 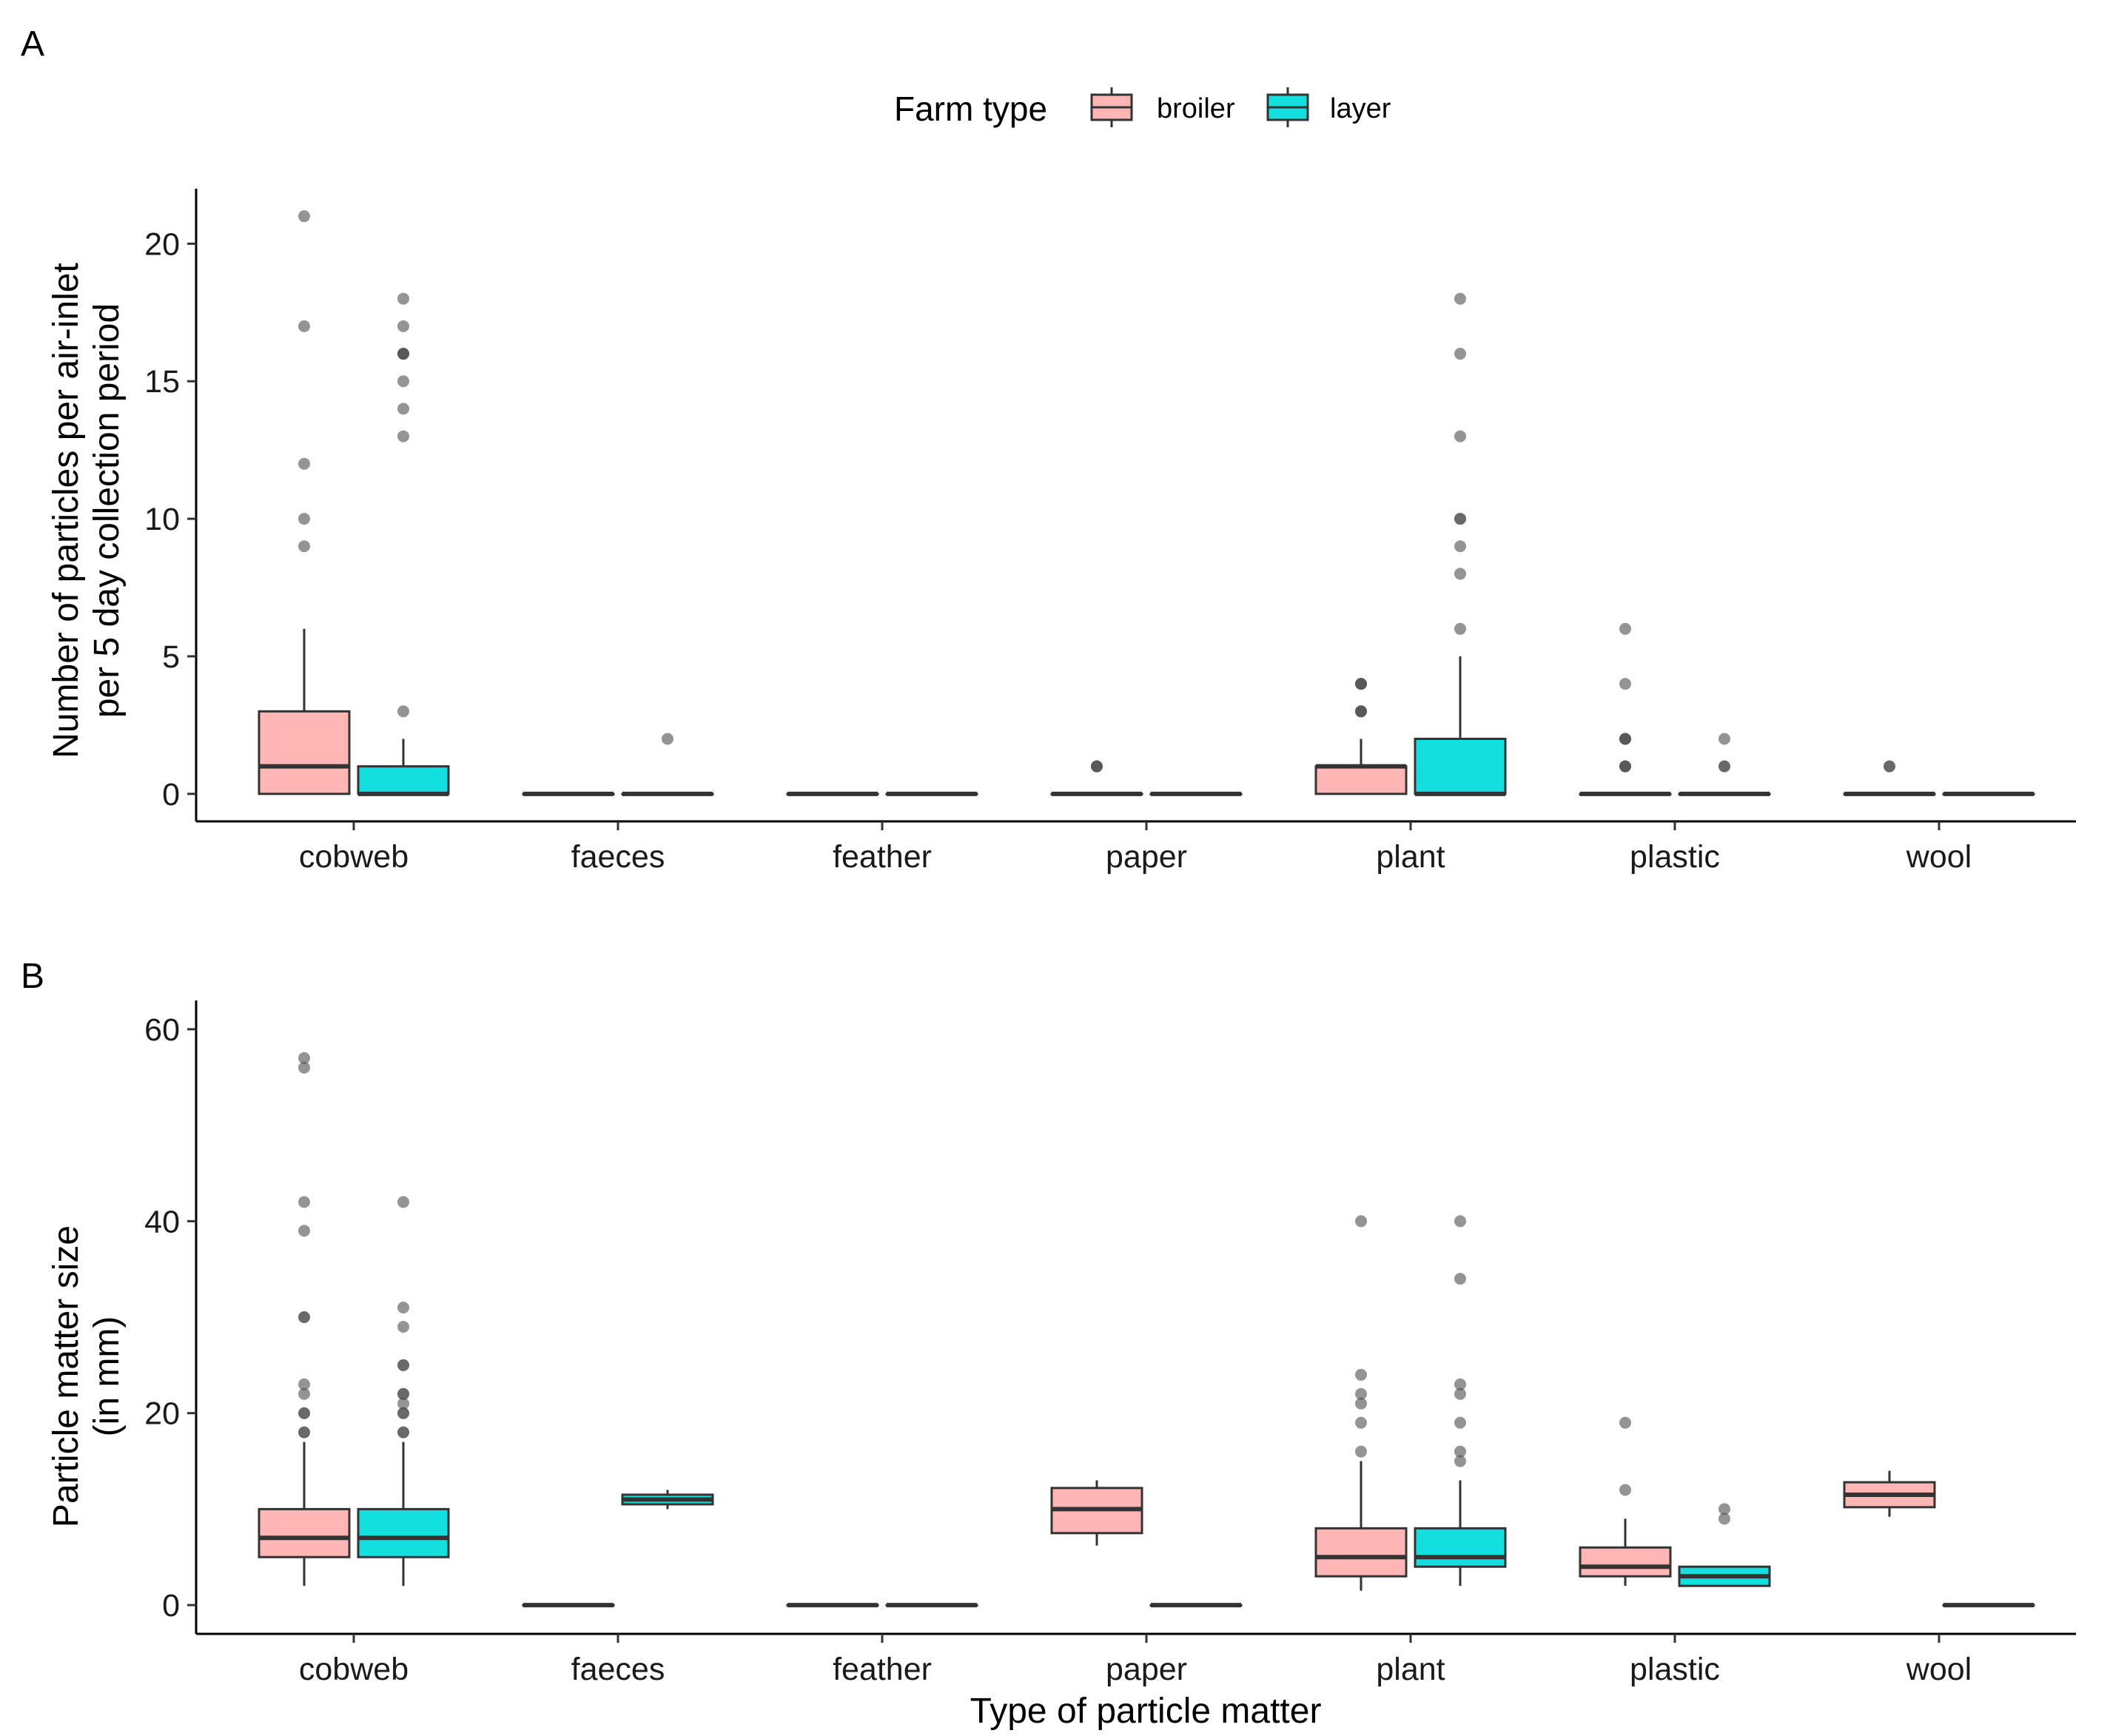 What do you see at coordinates (1410, 1670) in the screenshot?
I see `panel-b-x-tick-label: plant` at bounding box center [1410, 1670].